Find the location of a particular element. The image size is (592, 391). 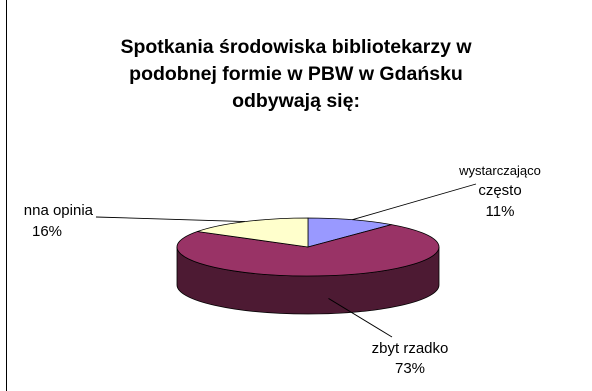

data-label-slice-0-line-1: wystarczająco is located at coordinates (499, 170).